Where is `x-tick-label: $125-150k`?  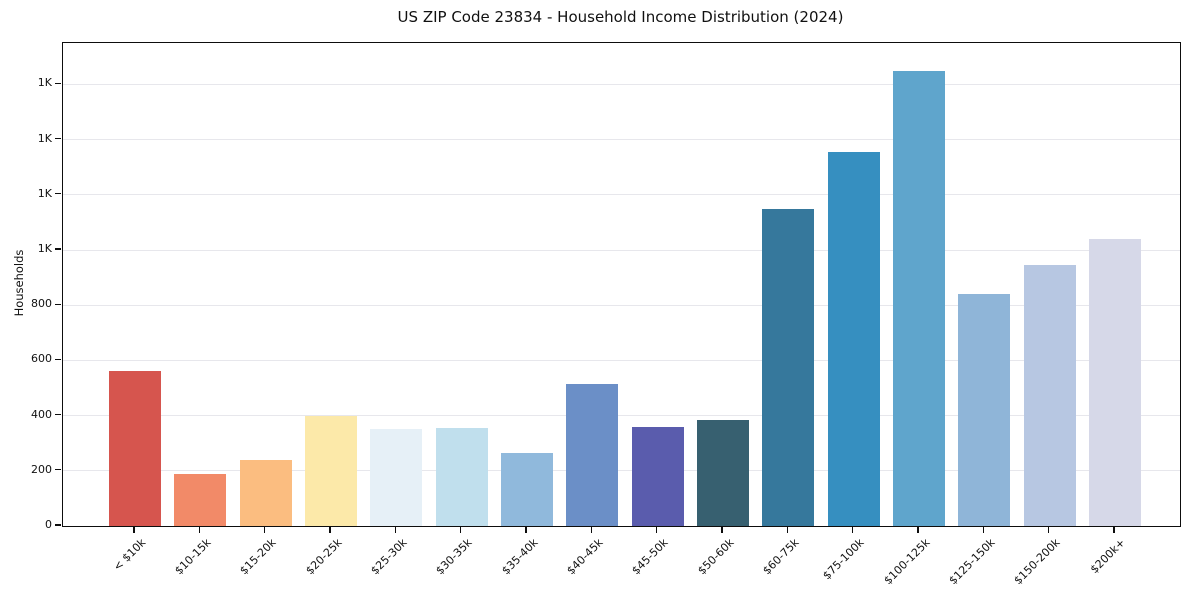 x-tick-label: $125-150k is located at coordinates (972, 562).